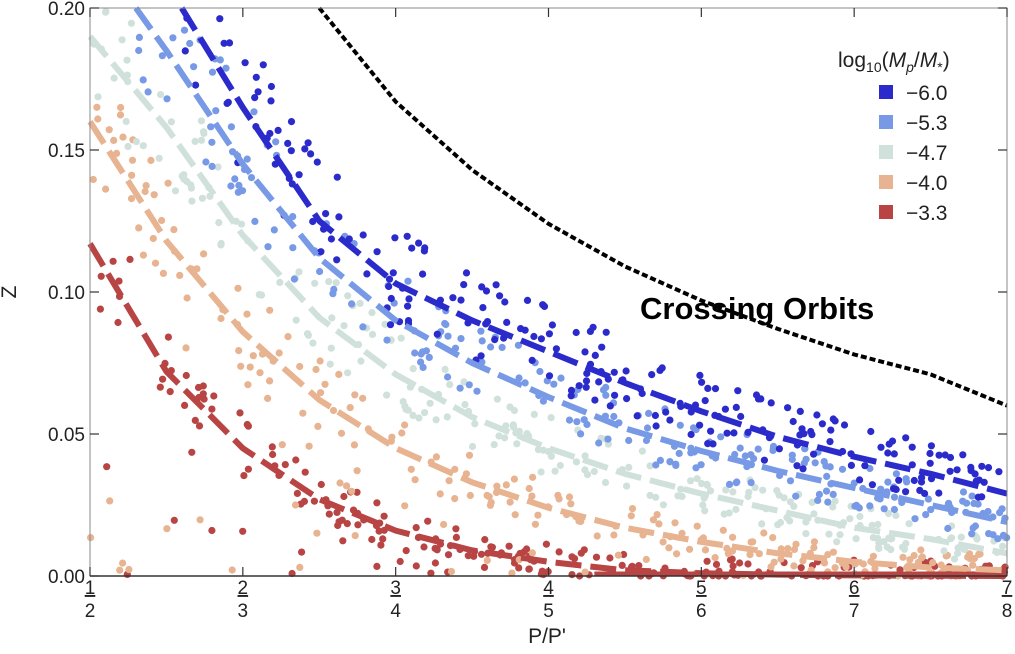 This screenshot has width=1015, height=654. What do you see at coordinates (66, 151) in the screenshot?
I see `y-tick-label: 0.15` at bounding box center [66, 151].